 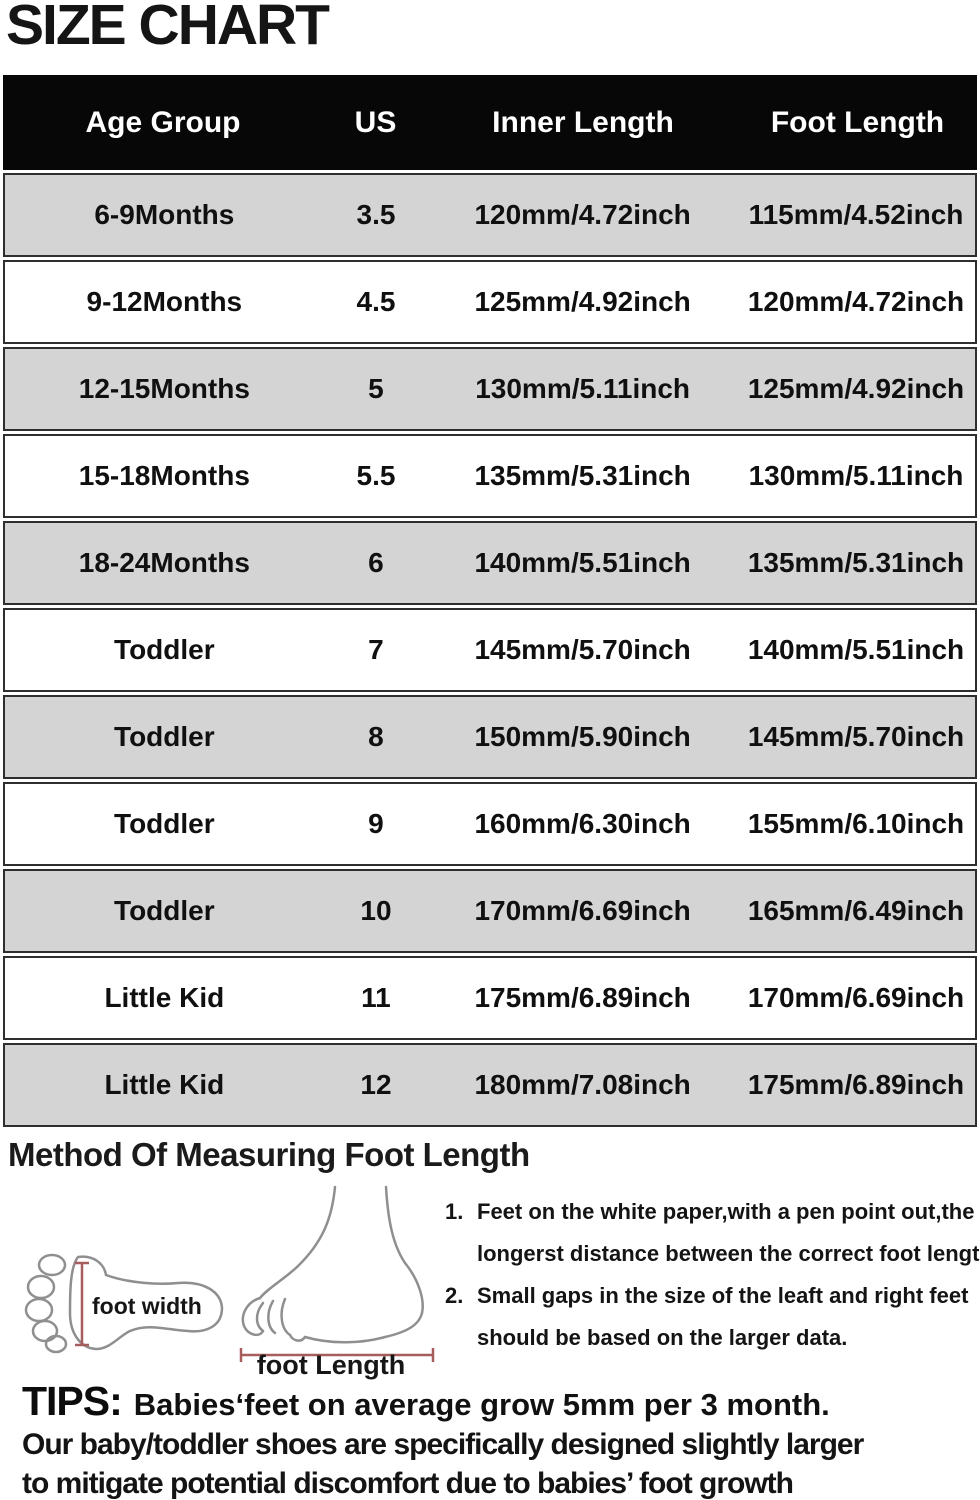 I want to click on cell-age-group: 15-18Months, so click(x=164, y=475).